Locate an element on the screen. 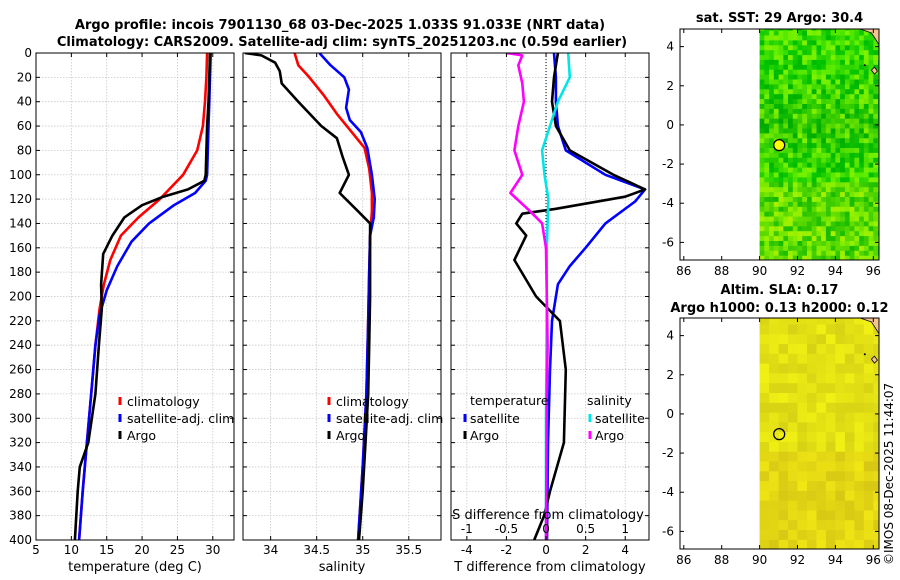 This screenshot has width=900, height=580. x-tick-label: 10 is located at coordinates (71, 550).